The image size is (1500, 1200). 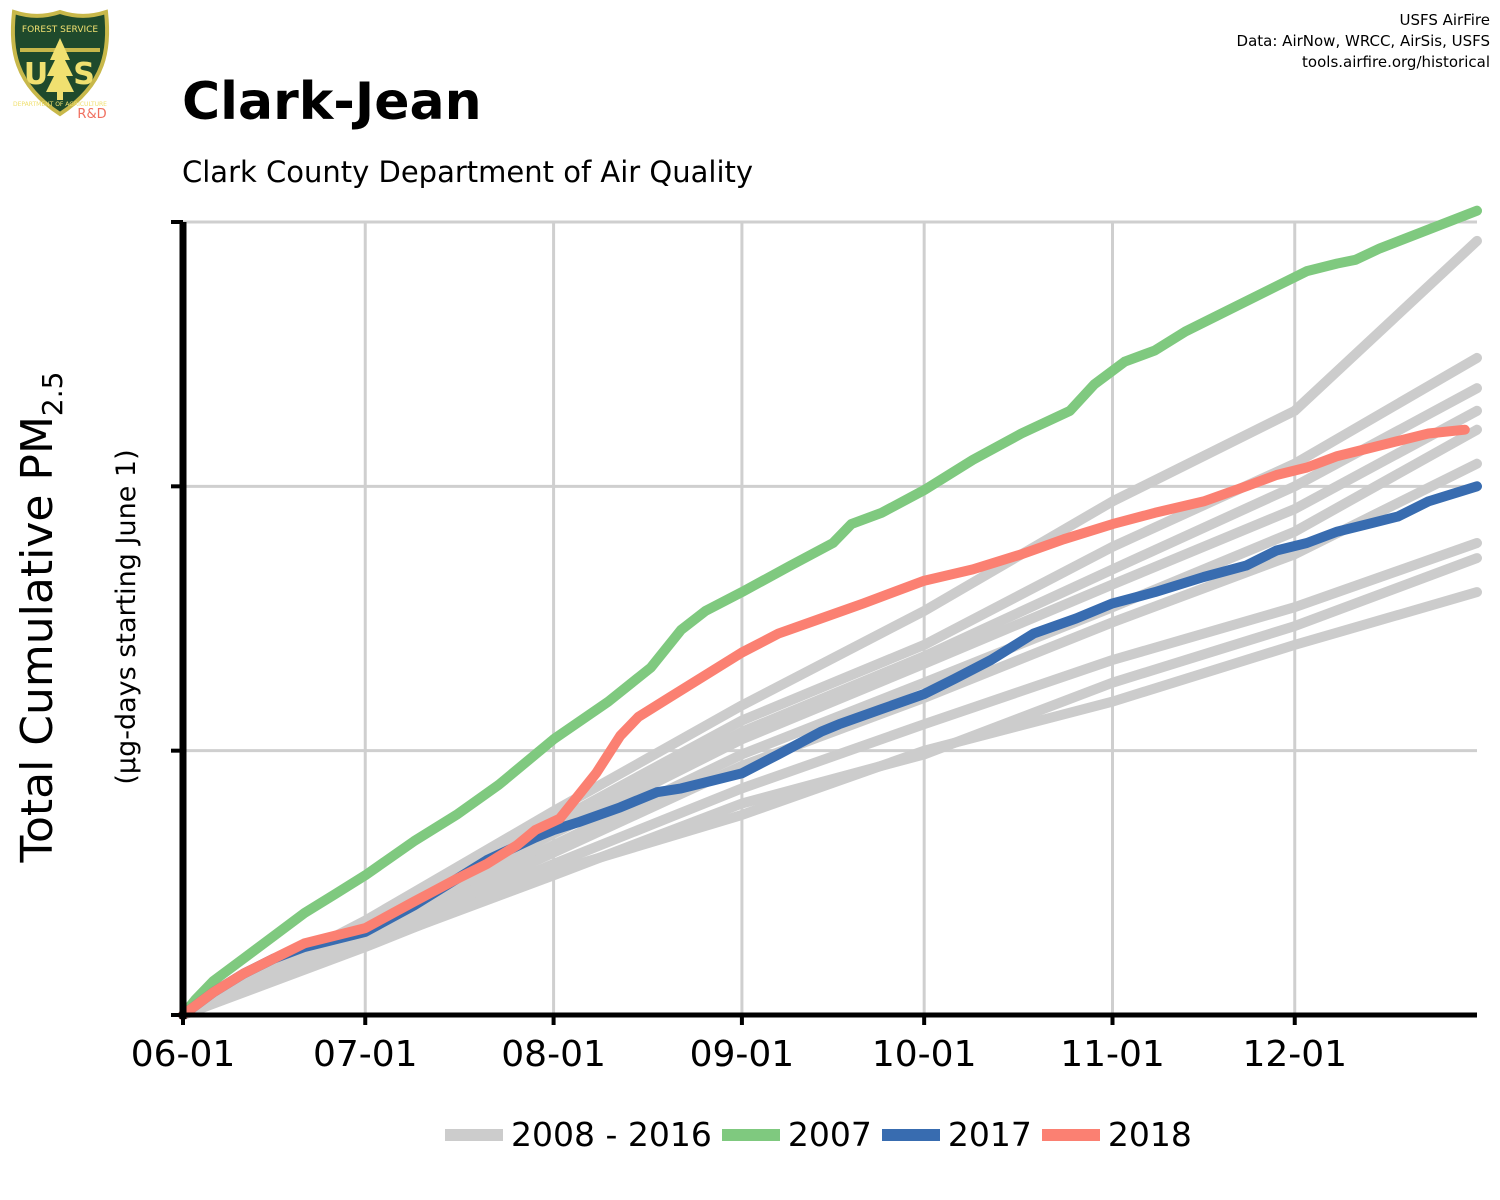 What do you see at coordinates (60, 30) in the screenshot?
I see `logo-top-text: FOREST SERVICE` at bounding box center [60, 30].